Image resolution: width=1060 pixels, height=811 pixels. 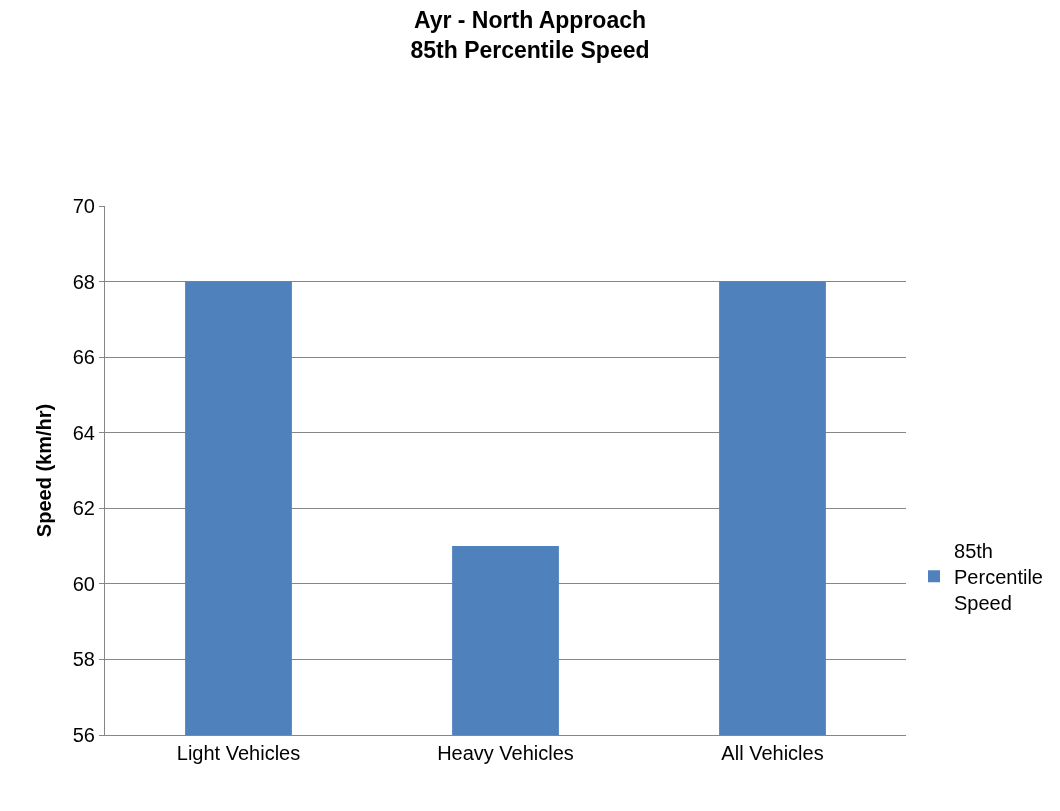 What do you see at coordinates (505, 753) in the screenshot?
I see `x-tick-label: Heavy Vehicles` at bounding box center [505, 753].